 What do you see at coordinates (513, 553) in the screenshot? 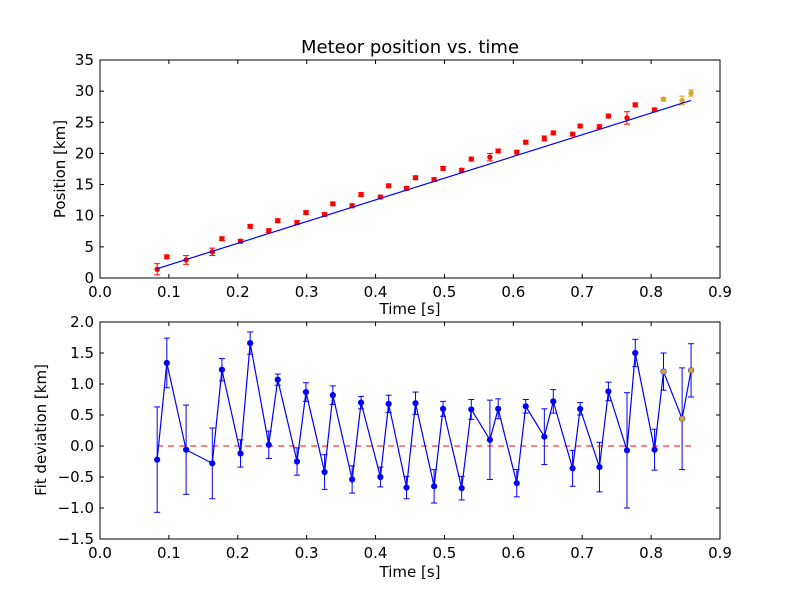
I see `deviation-chart-xtick-label: 0.6` at bounding box center [513, 553].